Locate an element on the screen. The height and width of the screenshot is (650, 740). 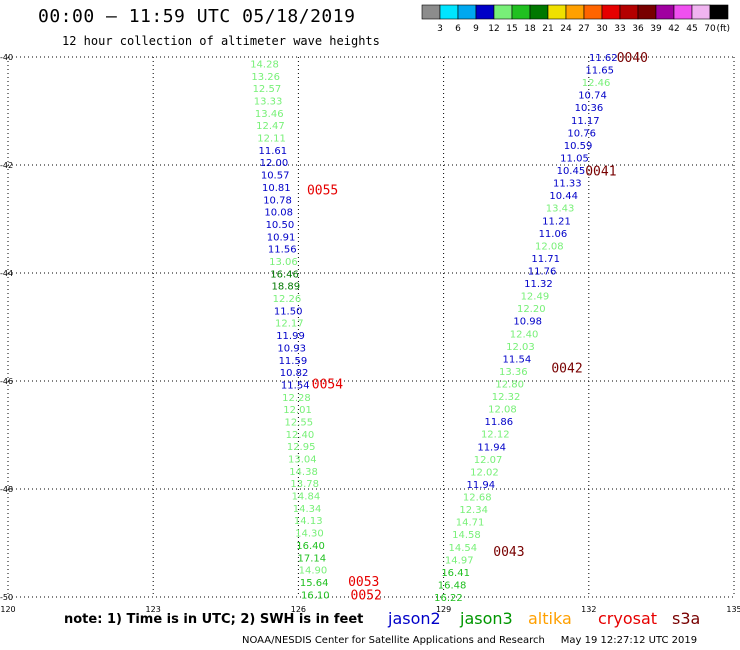
y-tick-label: -44 is located at coordinates (6, 273).